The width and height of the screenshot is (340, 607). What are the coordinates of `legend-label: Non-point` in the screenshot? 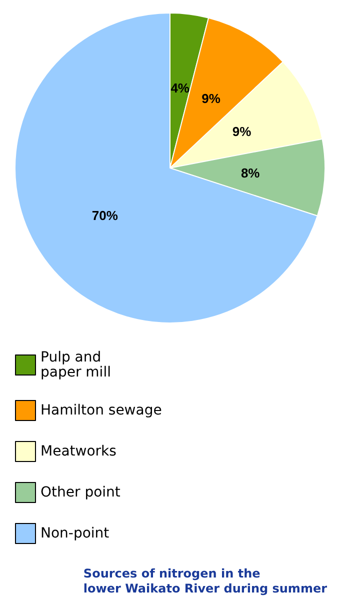 It's located at (75, 534).